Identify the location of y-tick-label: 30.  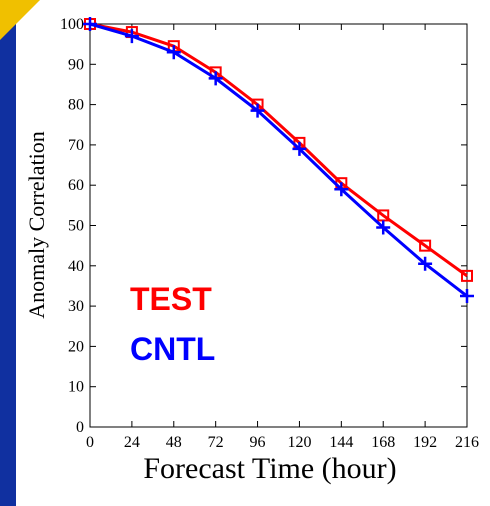
(76, 306).